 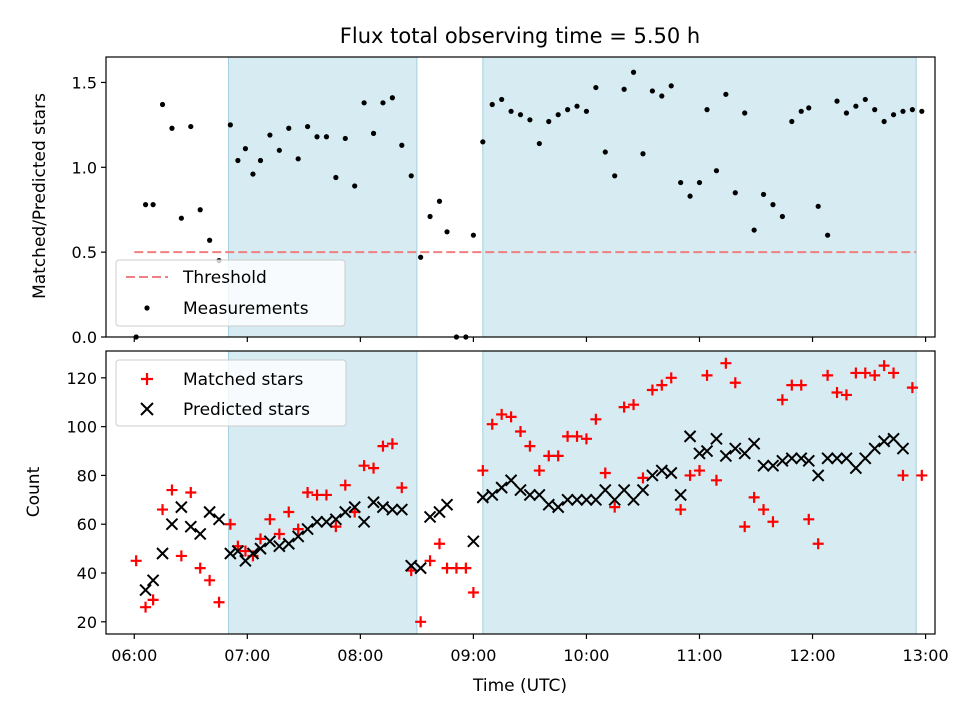 What do you see at coordinates (147, 379) in the screenshot?
I see `legend-matched-swatch` at bounding box center [147, 379].